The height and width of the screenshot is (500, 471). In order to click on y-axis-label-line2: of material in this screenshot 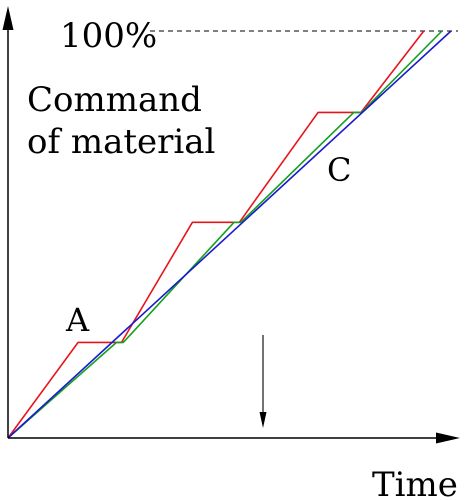, I will do `click(121, 142)`.